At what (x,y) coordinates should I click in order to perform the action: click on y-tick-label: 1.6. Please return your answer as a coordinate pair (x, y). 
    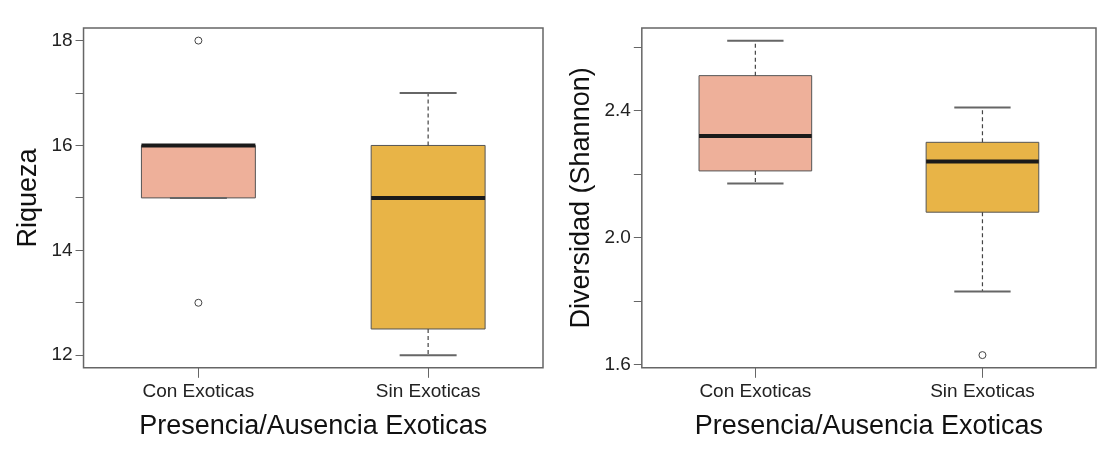
    Looking at the image, I should click on (617, 363).